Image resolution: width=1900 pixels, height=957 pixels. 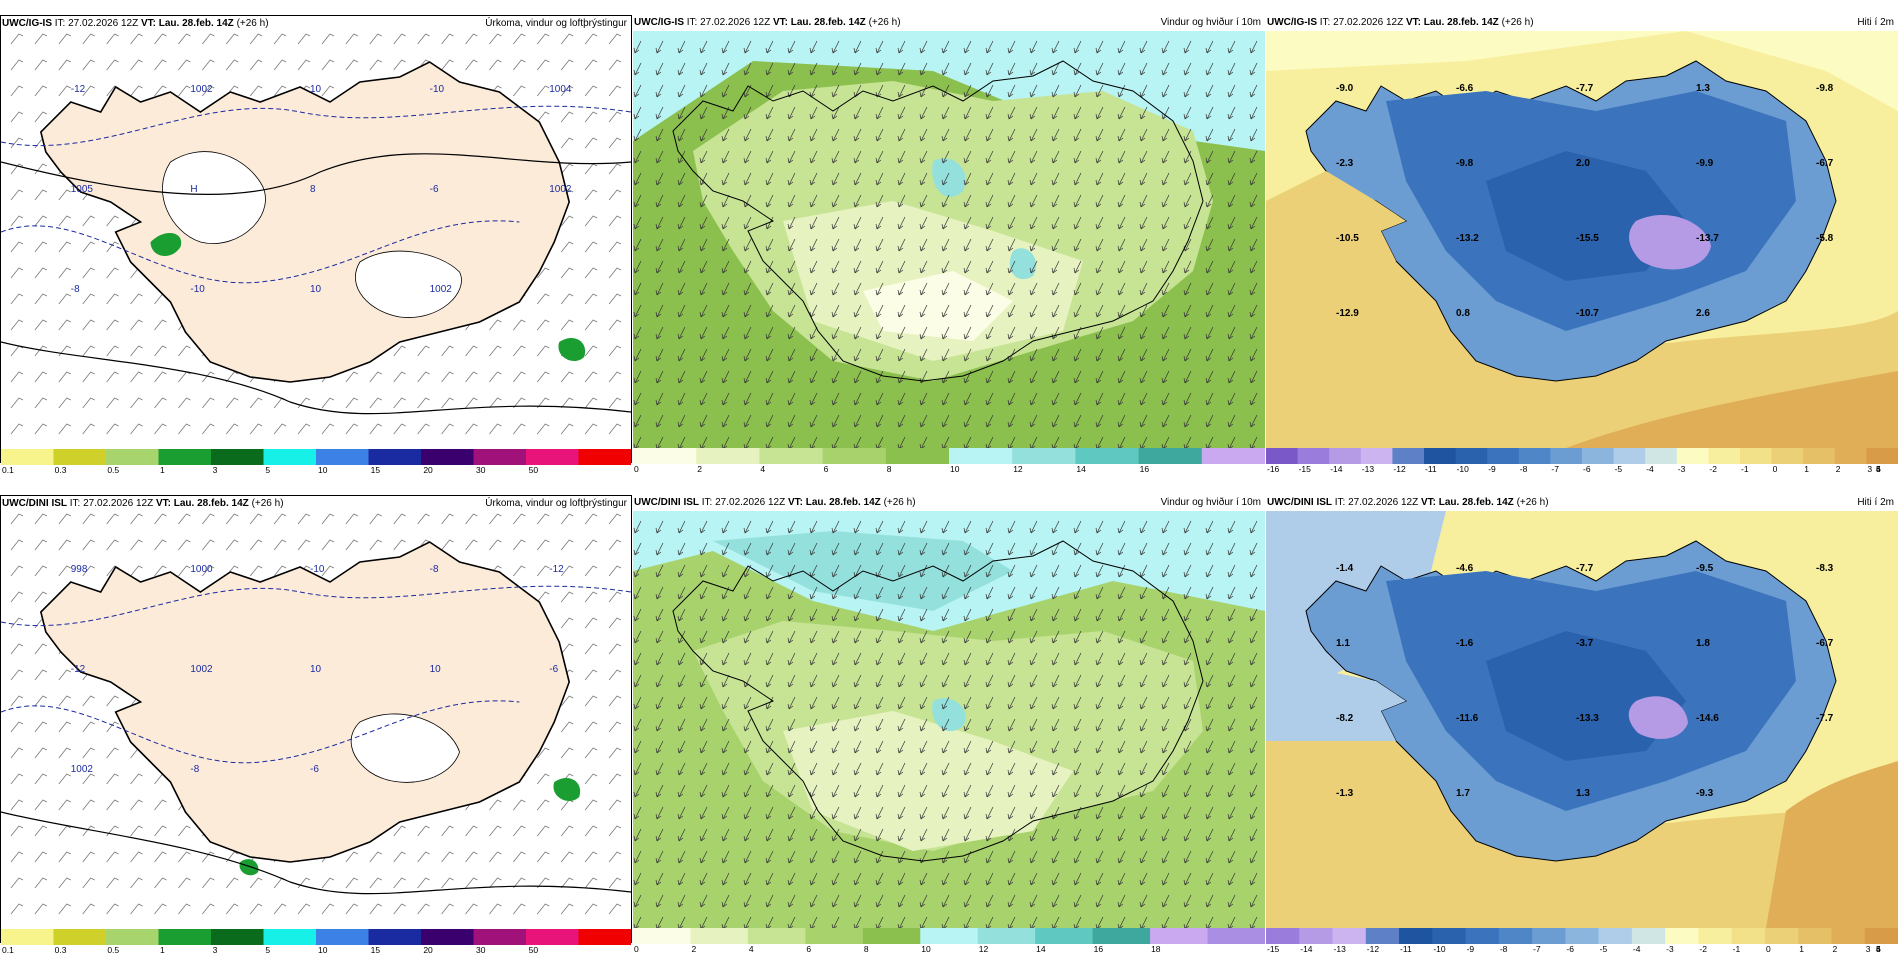 I want to click on map-value-label: -8.3, so click(x=1825, y=568).